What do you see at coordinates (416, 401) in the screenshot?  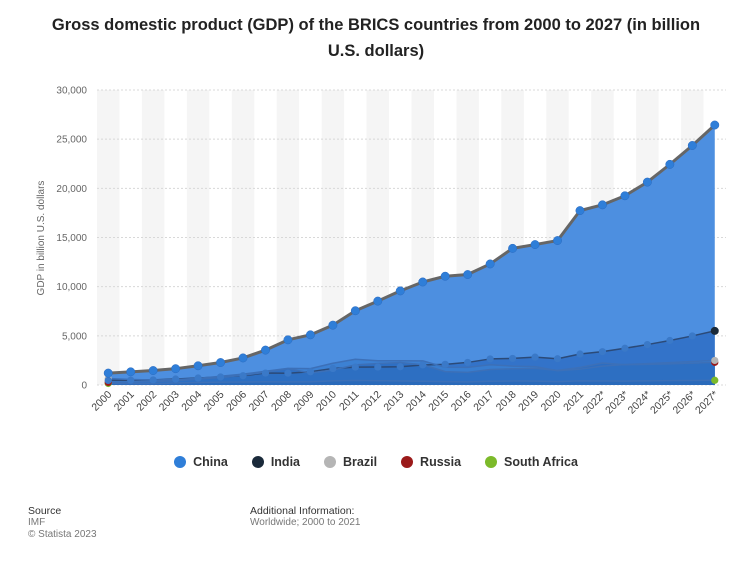 I see `x-tick-label: 2014` at bounding box center [416, 401].